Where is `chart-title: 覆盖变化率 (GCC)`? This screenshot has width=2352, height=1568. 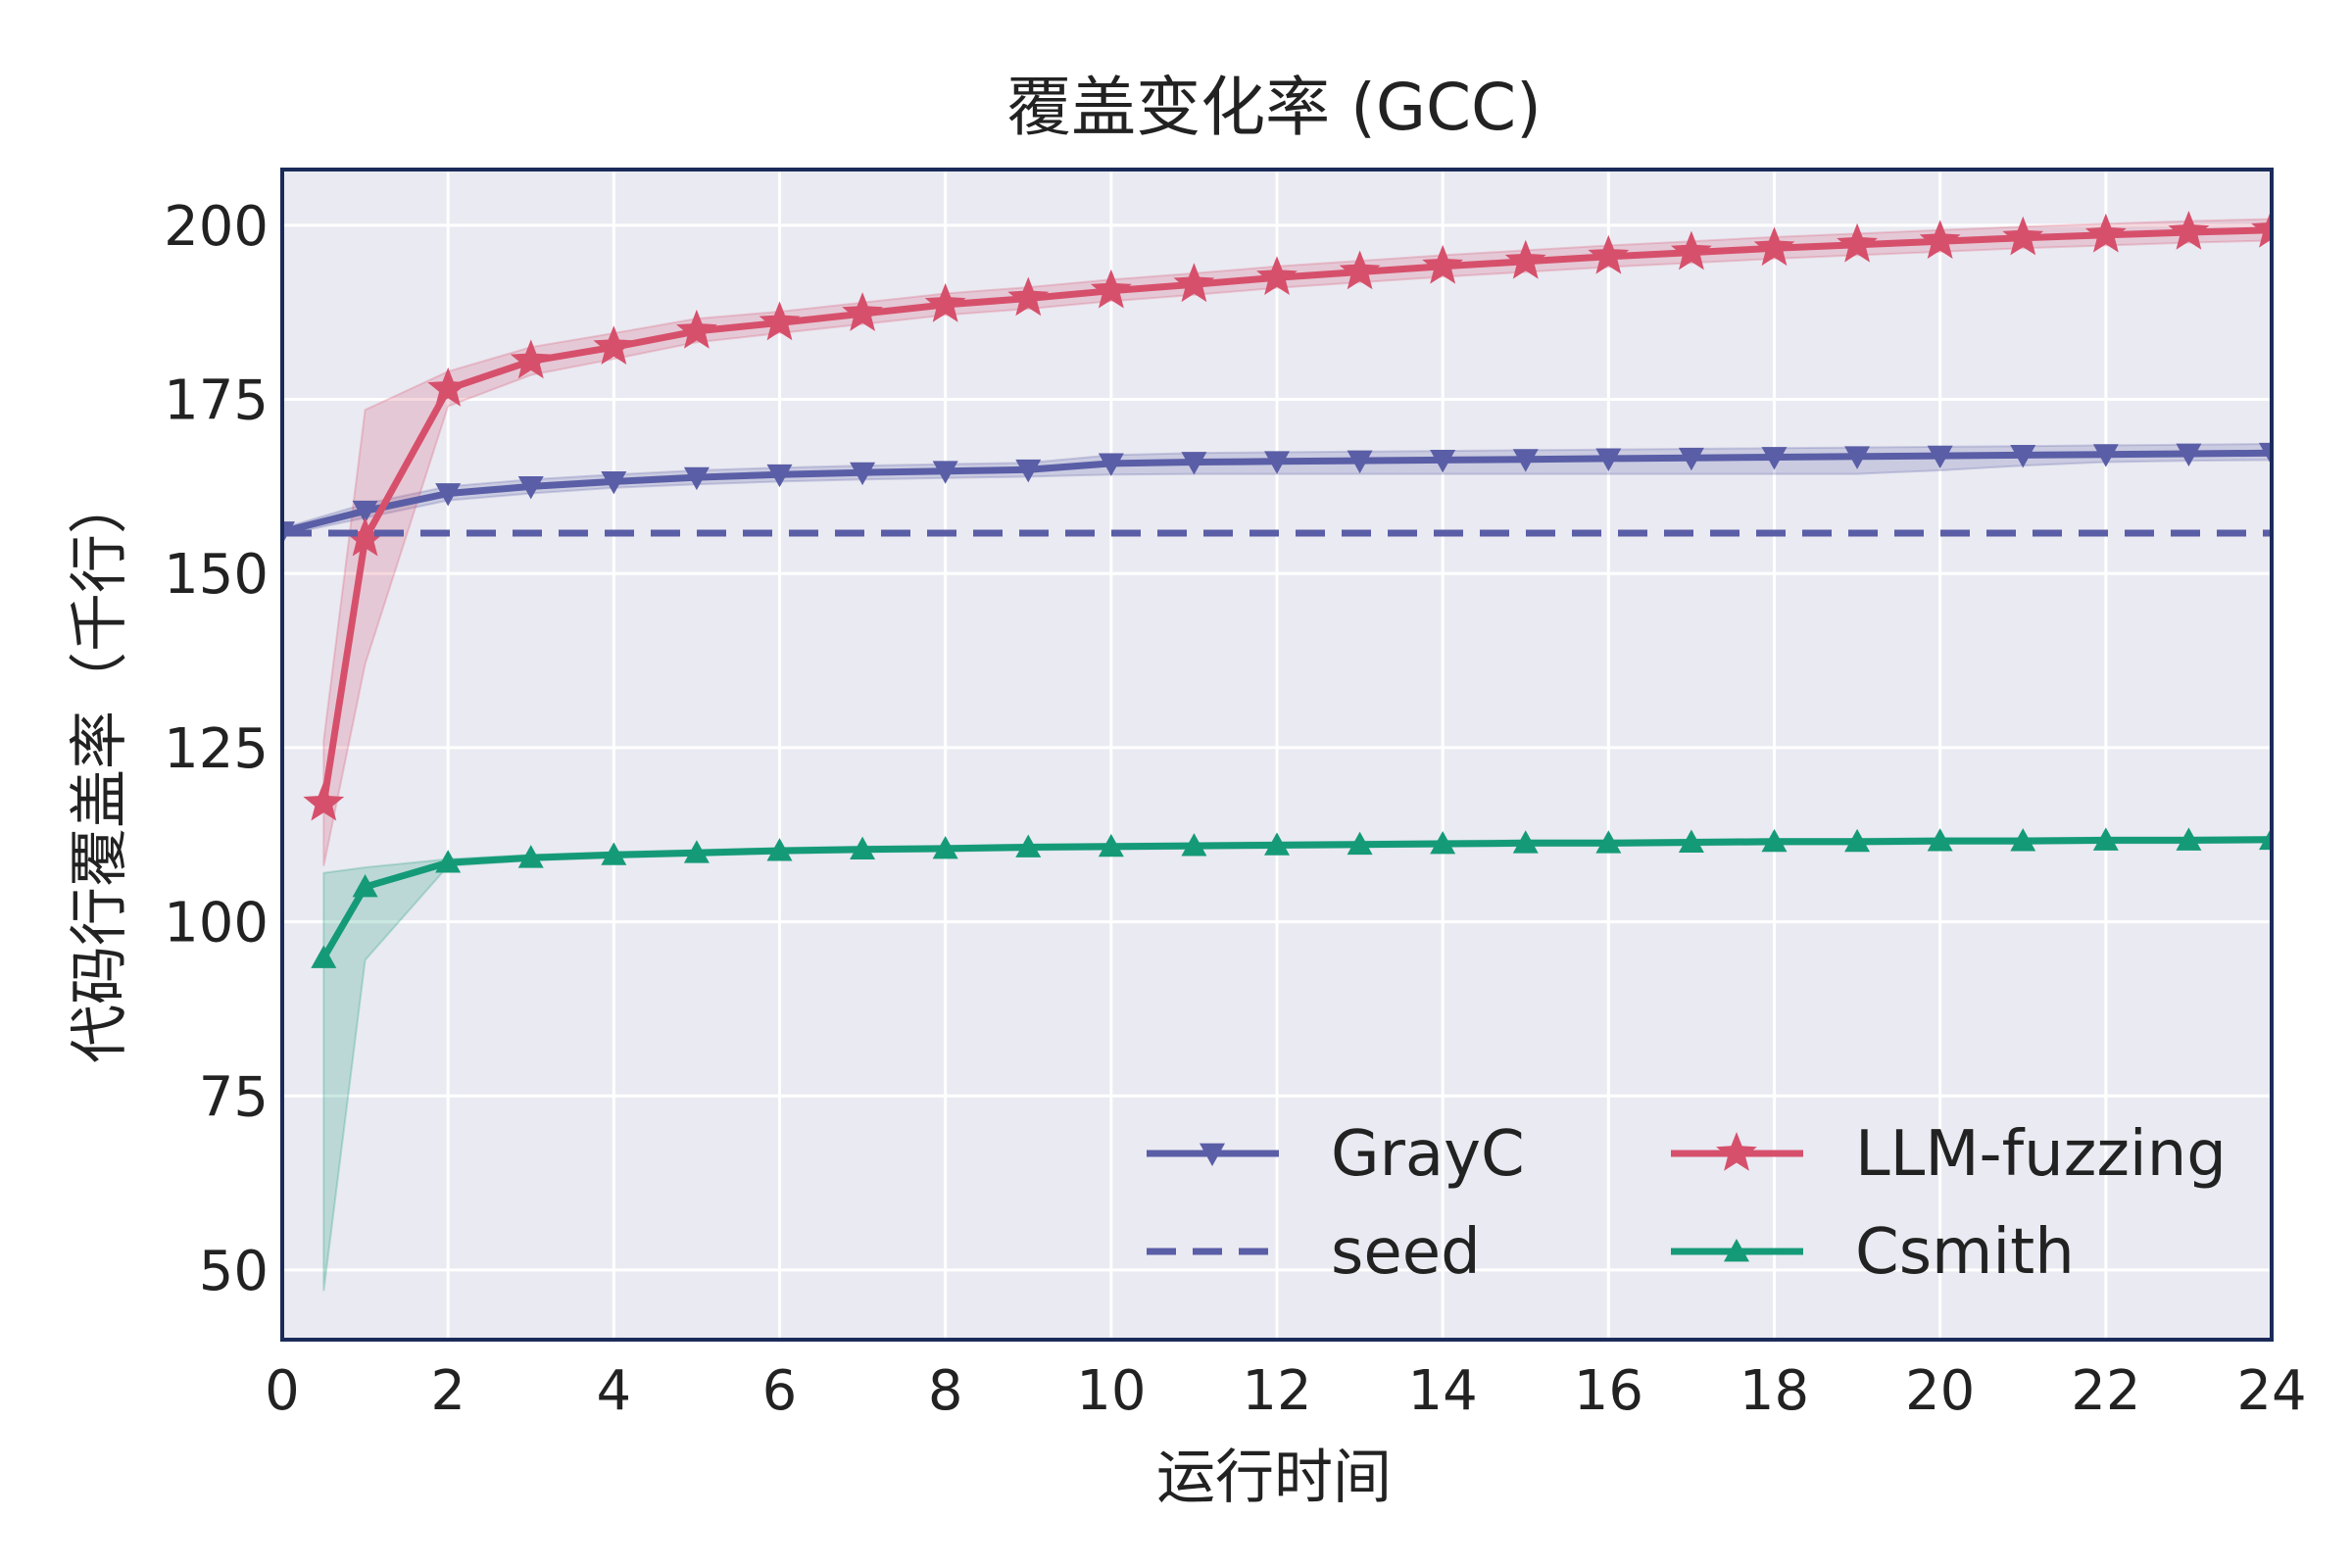 chart-title: 覆盖变化率 (GCC) is located at coordinates (1274, 107).